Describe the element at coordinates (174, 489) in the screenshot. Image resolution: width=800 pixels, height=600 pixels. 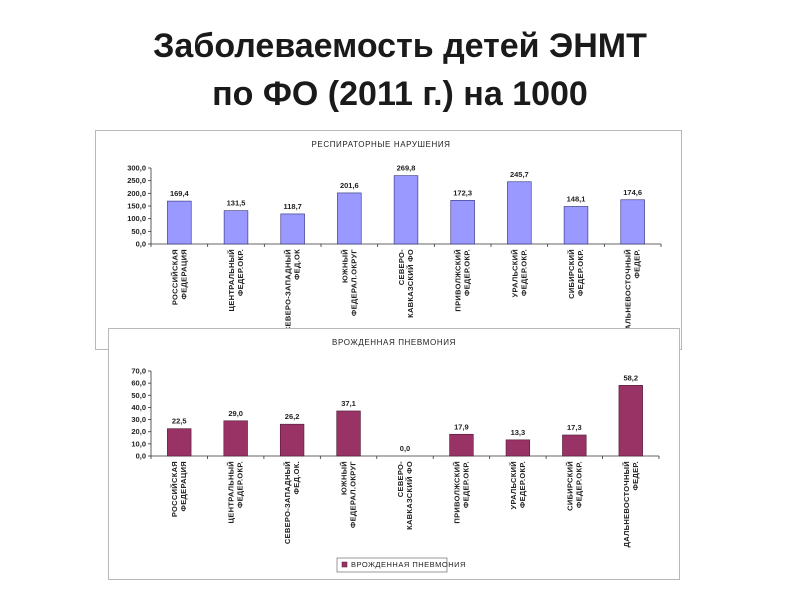
I see `pneumonia-category-label-line: РОССИЙСКАЯ` at that location.